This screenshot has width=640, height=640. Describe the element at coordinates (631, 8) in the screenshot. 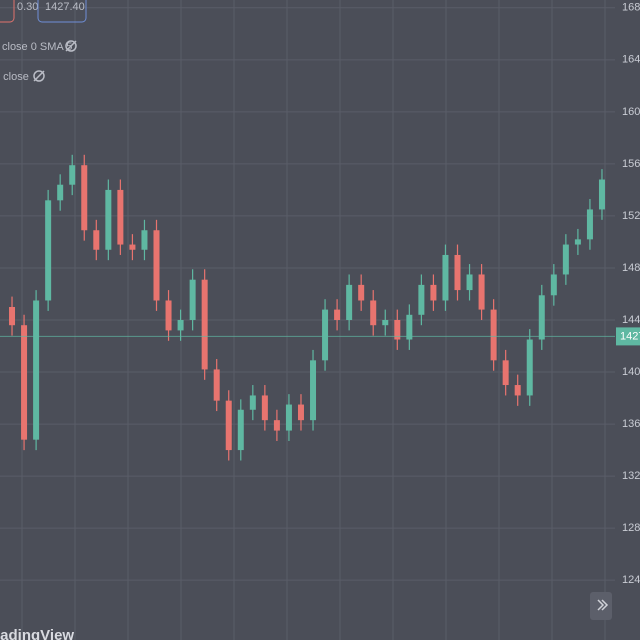

I see `y-tick-label: 1680` at that location.